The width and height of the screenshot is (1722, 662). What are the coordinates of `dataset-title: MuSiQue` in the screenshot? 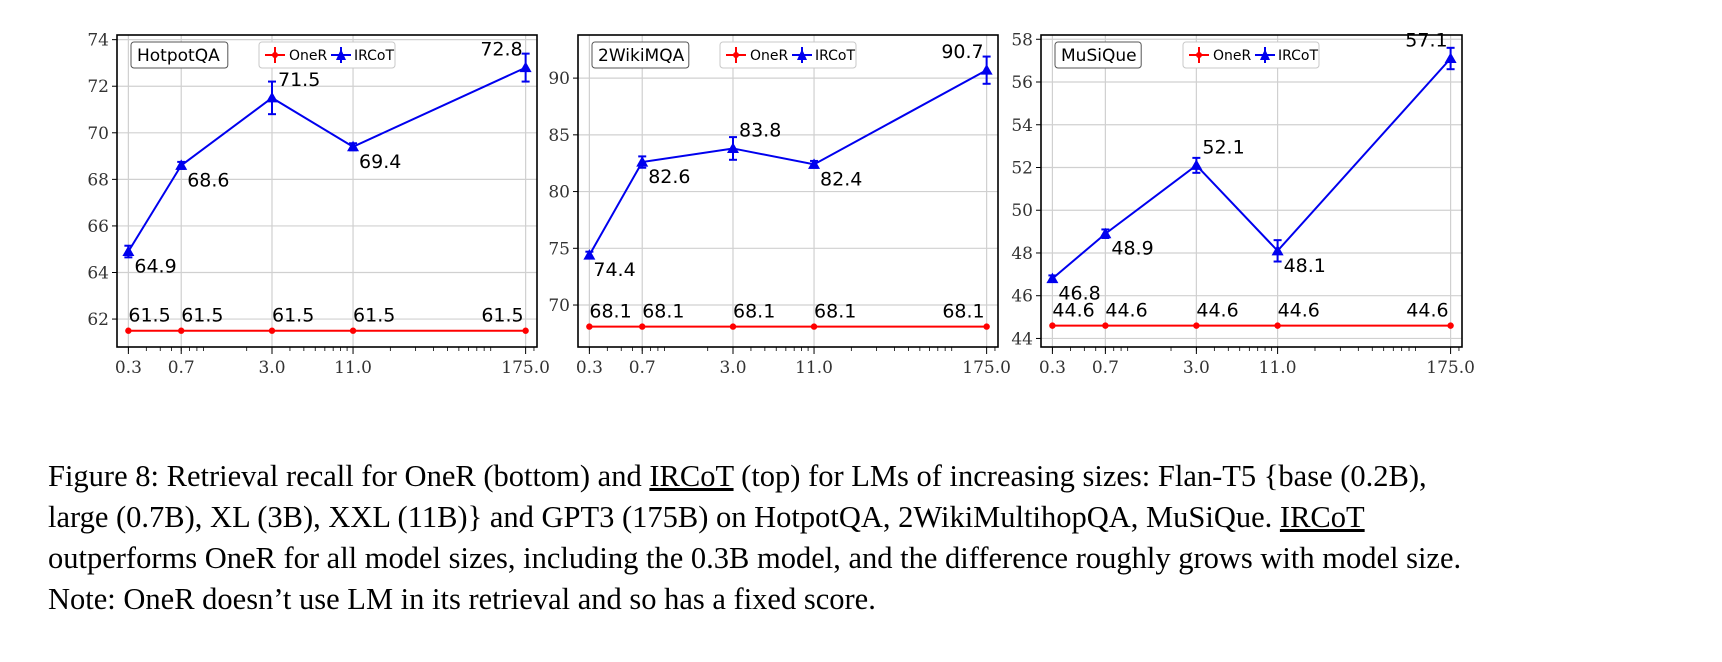 It's located at (1099, 56).